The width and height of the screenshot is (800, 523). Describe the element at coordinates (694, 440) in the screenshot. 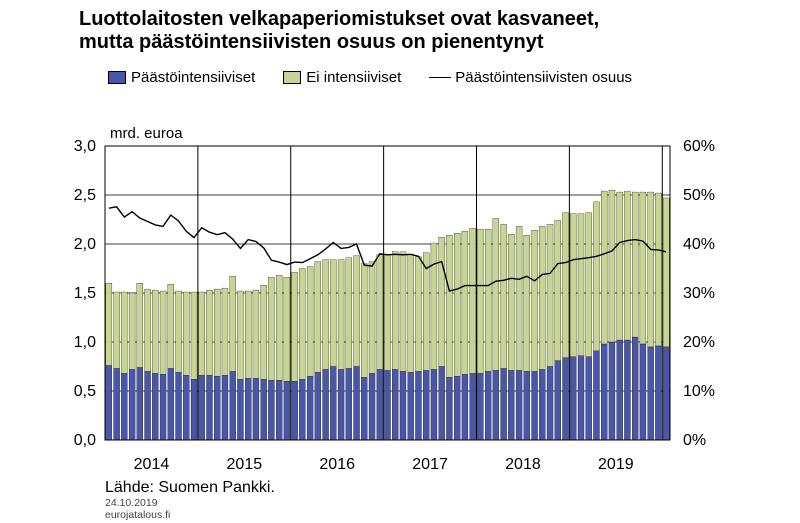

I see `y-right-tick-label: 0%` at that location.